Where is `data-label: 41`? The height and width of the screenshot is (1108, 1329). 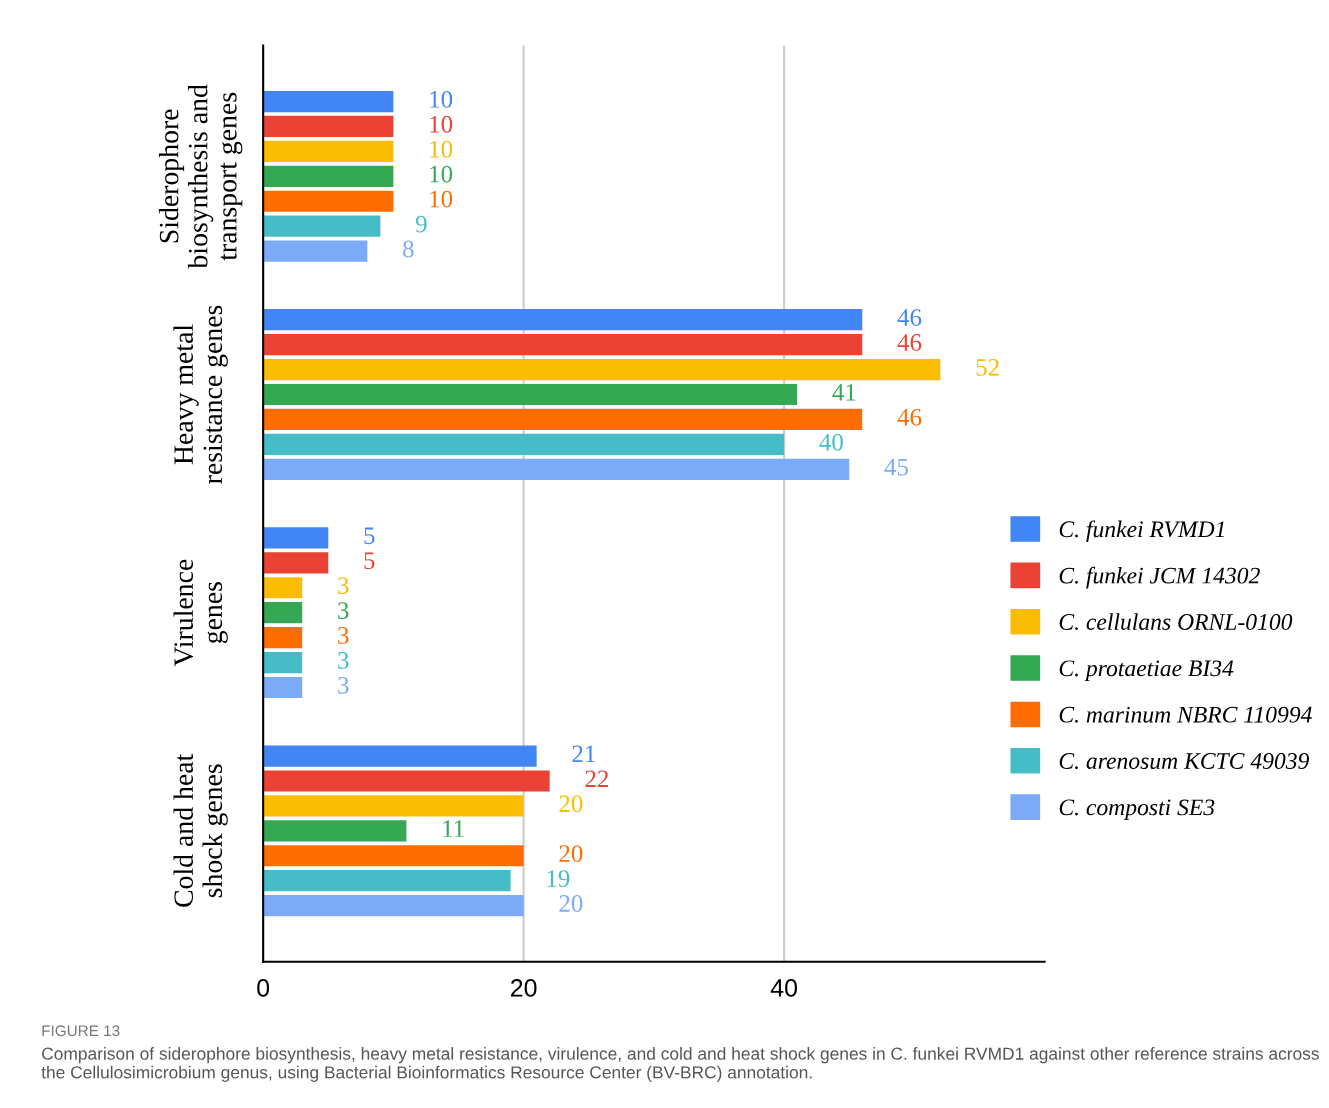
data-label: 41 is located at coordinates (844, 392).